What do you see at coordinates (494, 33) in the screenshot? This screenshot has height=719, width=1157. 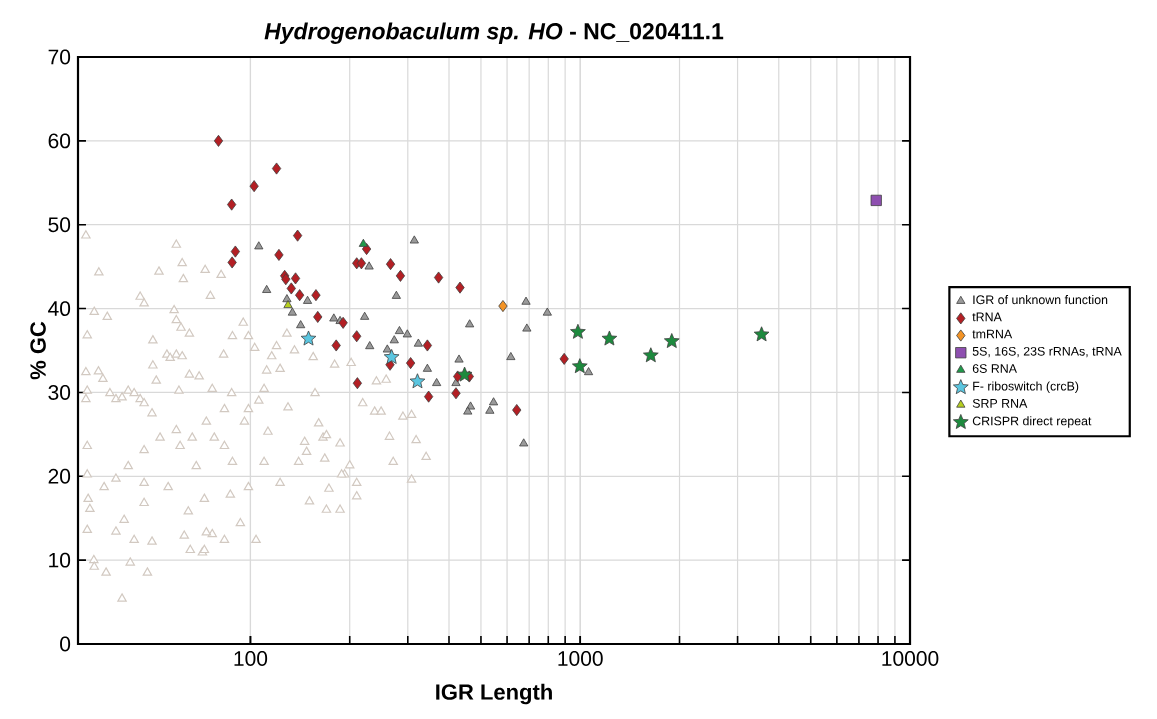 I see `chart-title: Hydrogenobaculum sp. HO - NC_020411.1` at bounding box center [494, 33].